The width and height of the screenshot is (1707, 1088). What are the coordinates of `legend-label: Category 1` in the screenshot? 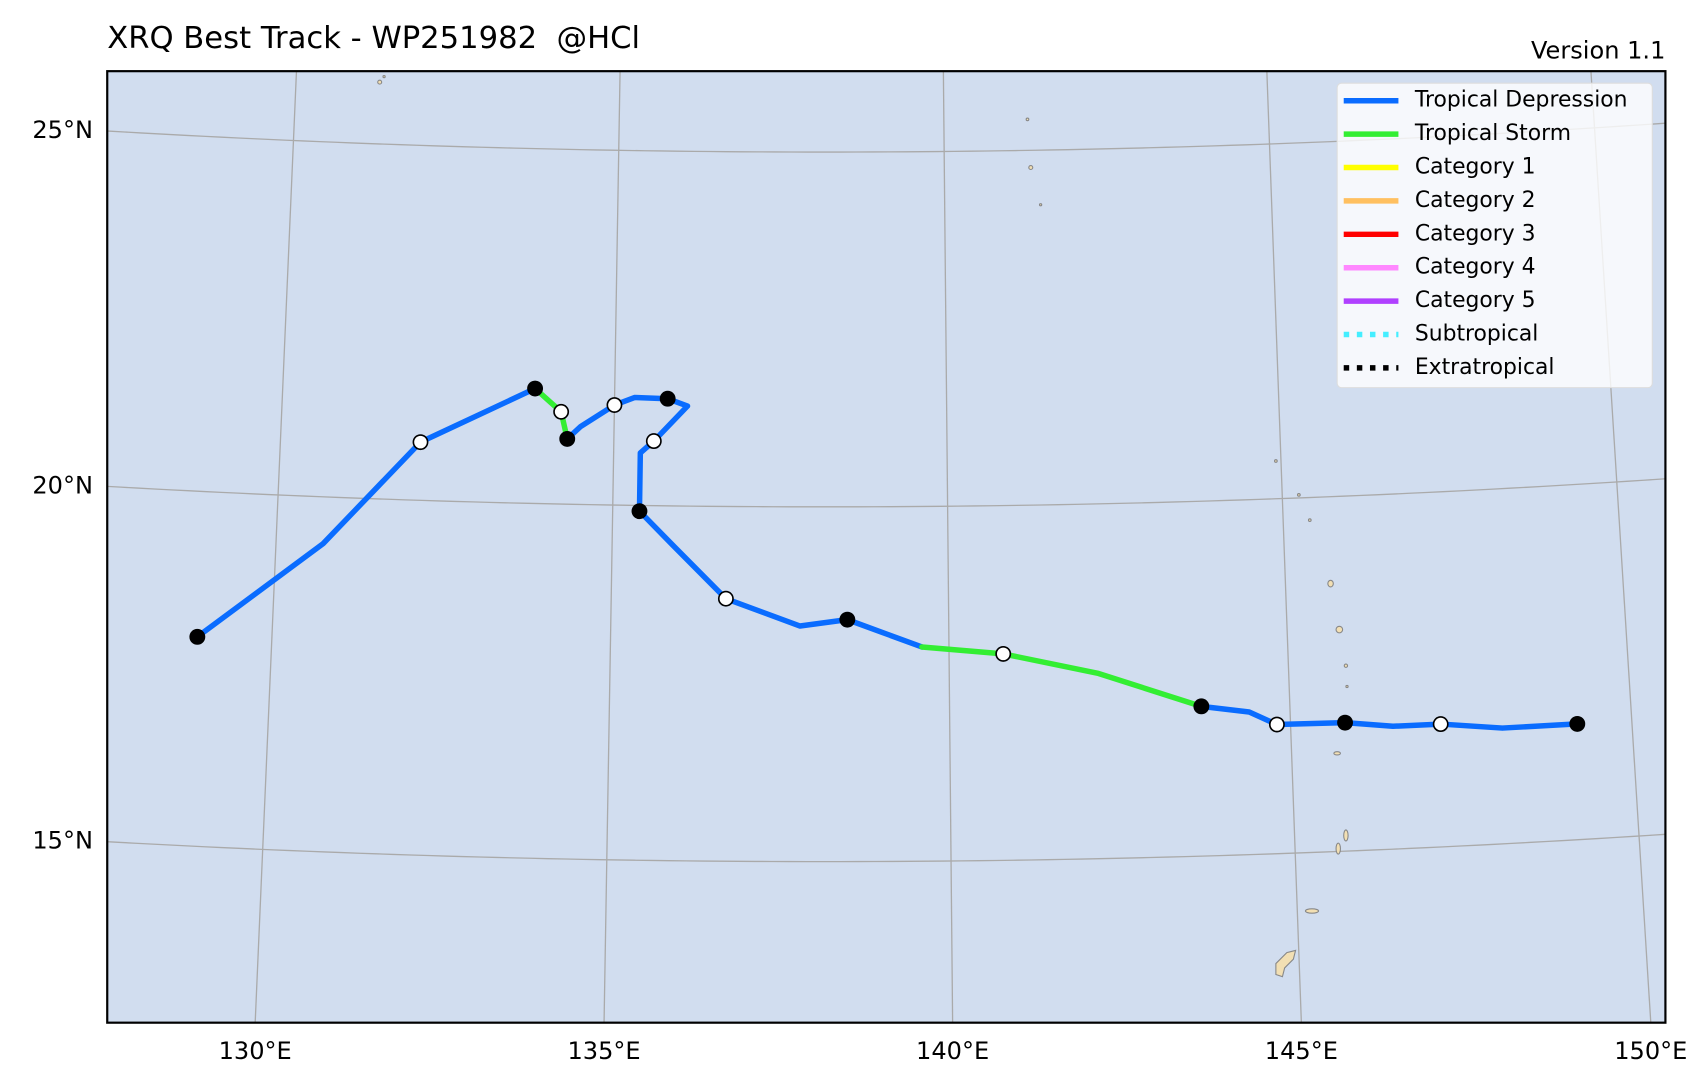 It's located at (1475, 167).